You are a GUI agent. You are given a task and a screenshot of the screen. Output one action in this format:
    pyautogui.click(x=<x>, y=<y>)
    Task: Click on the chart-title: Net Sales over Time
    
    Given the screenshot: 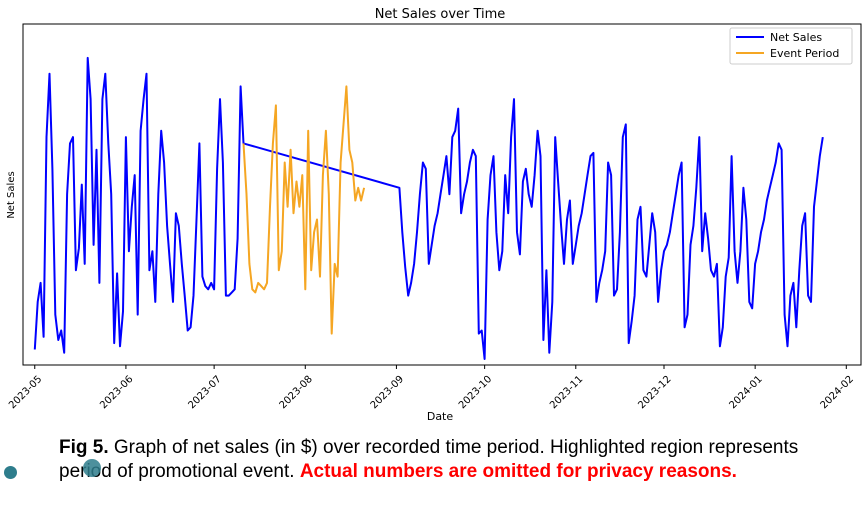 What is the action you would take?
    pyautogui.click(x=440, y=14)
    